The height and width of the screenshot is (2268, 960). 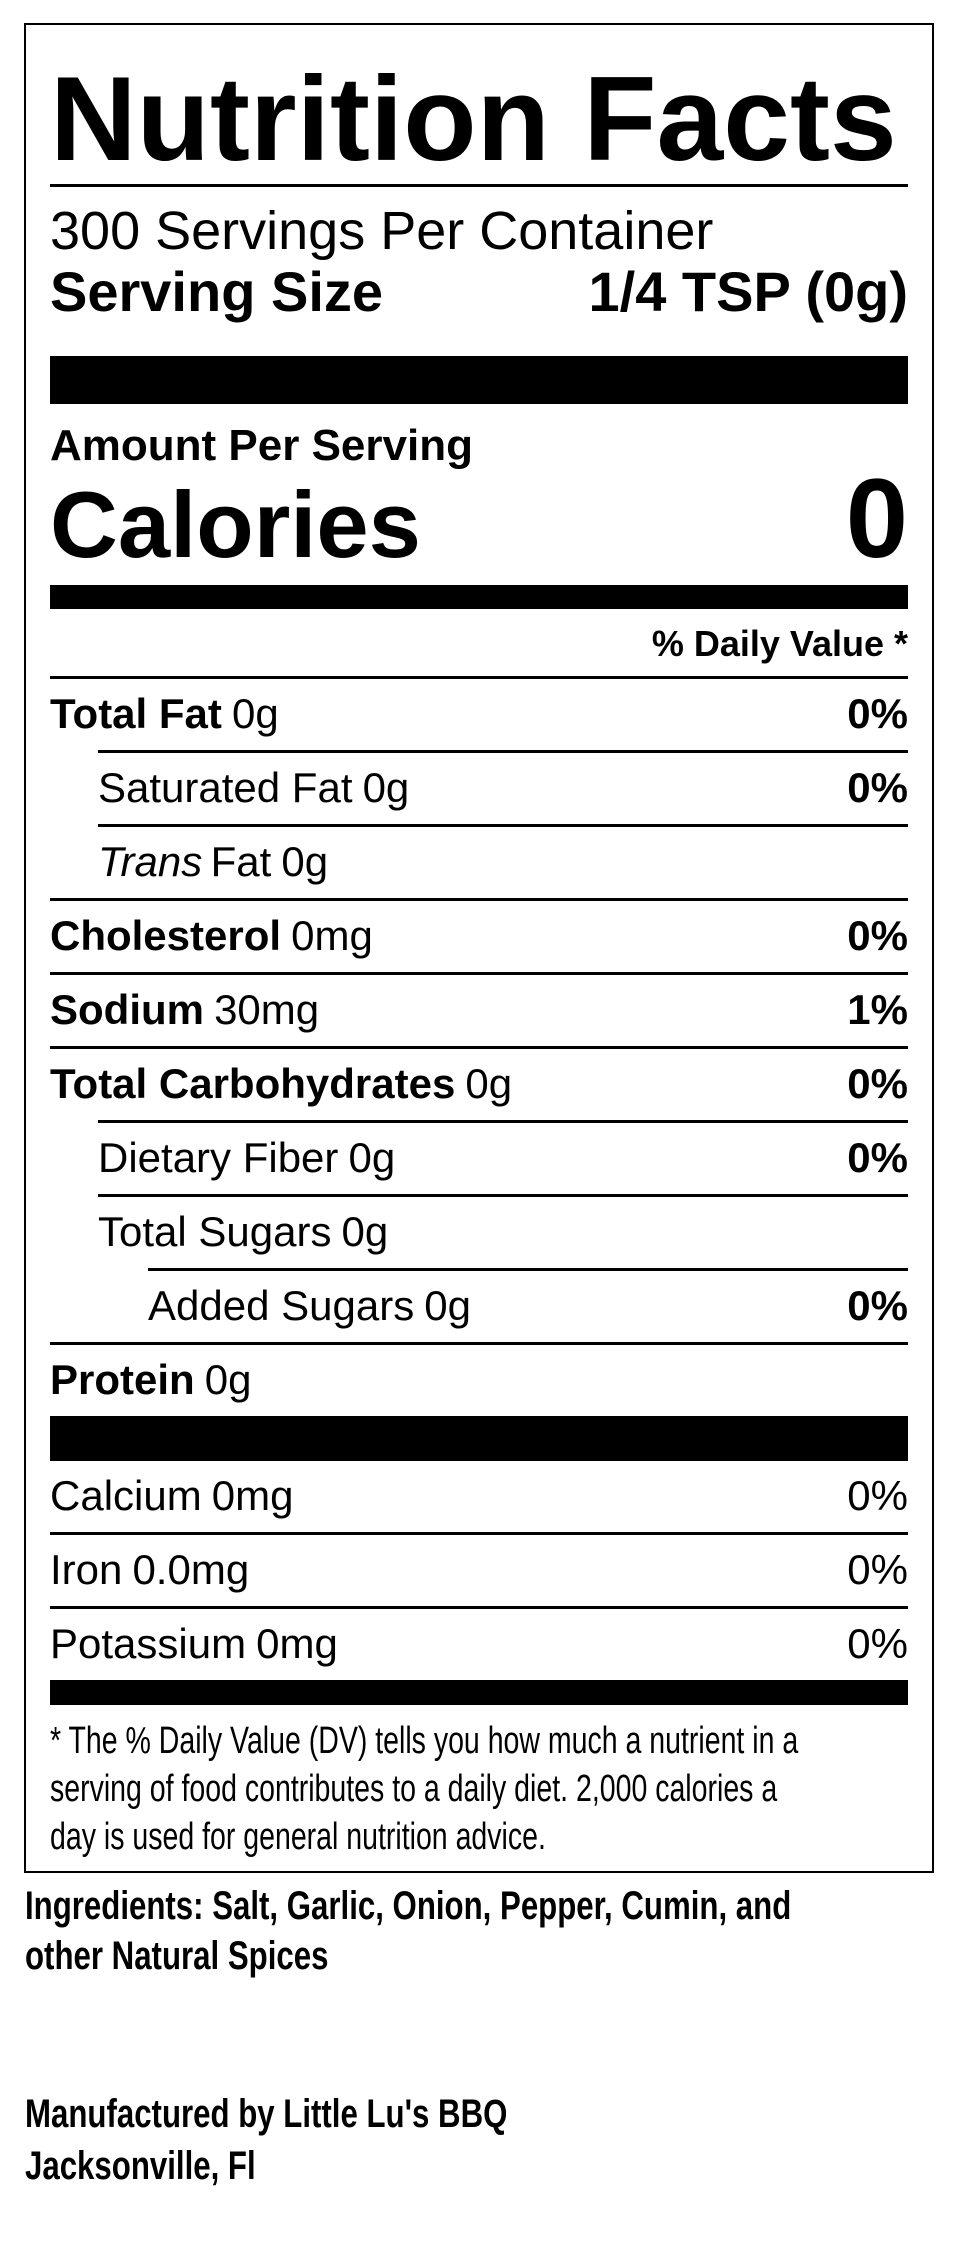 I want to click on daily-value-header: % Daily Value *, so click(x=779, y=643).